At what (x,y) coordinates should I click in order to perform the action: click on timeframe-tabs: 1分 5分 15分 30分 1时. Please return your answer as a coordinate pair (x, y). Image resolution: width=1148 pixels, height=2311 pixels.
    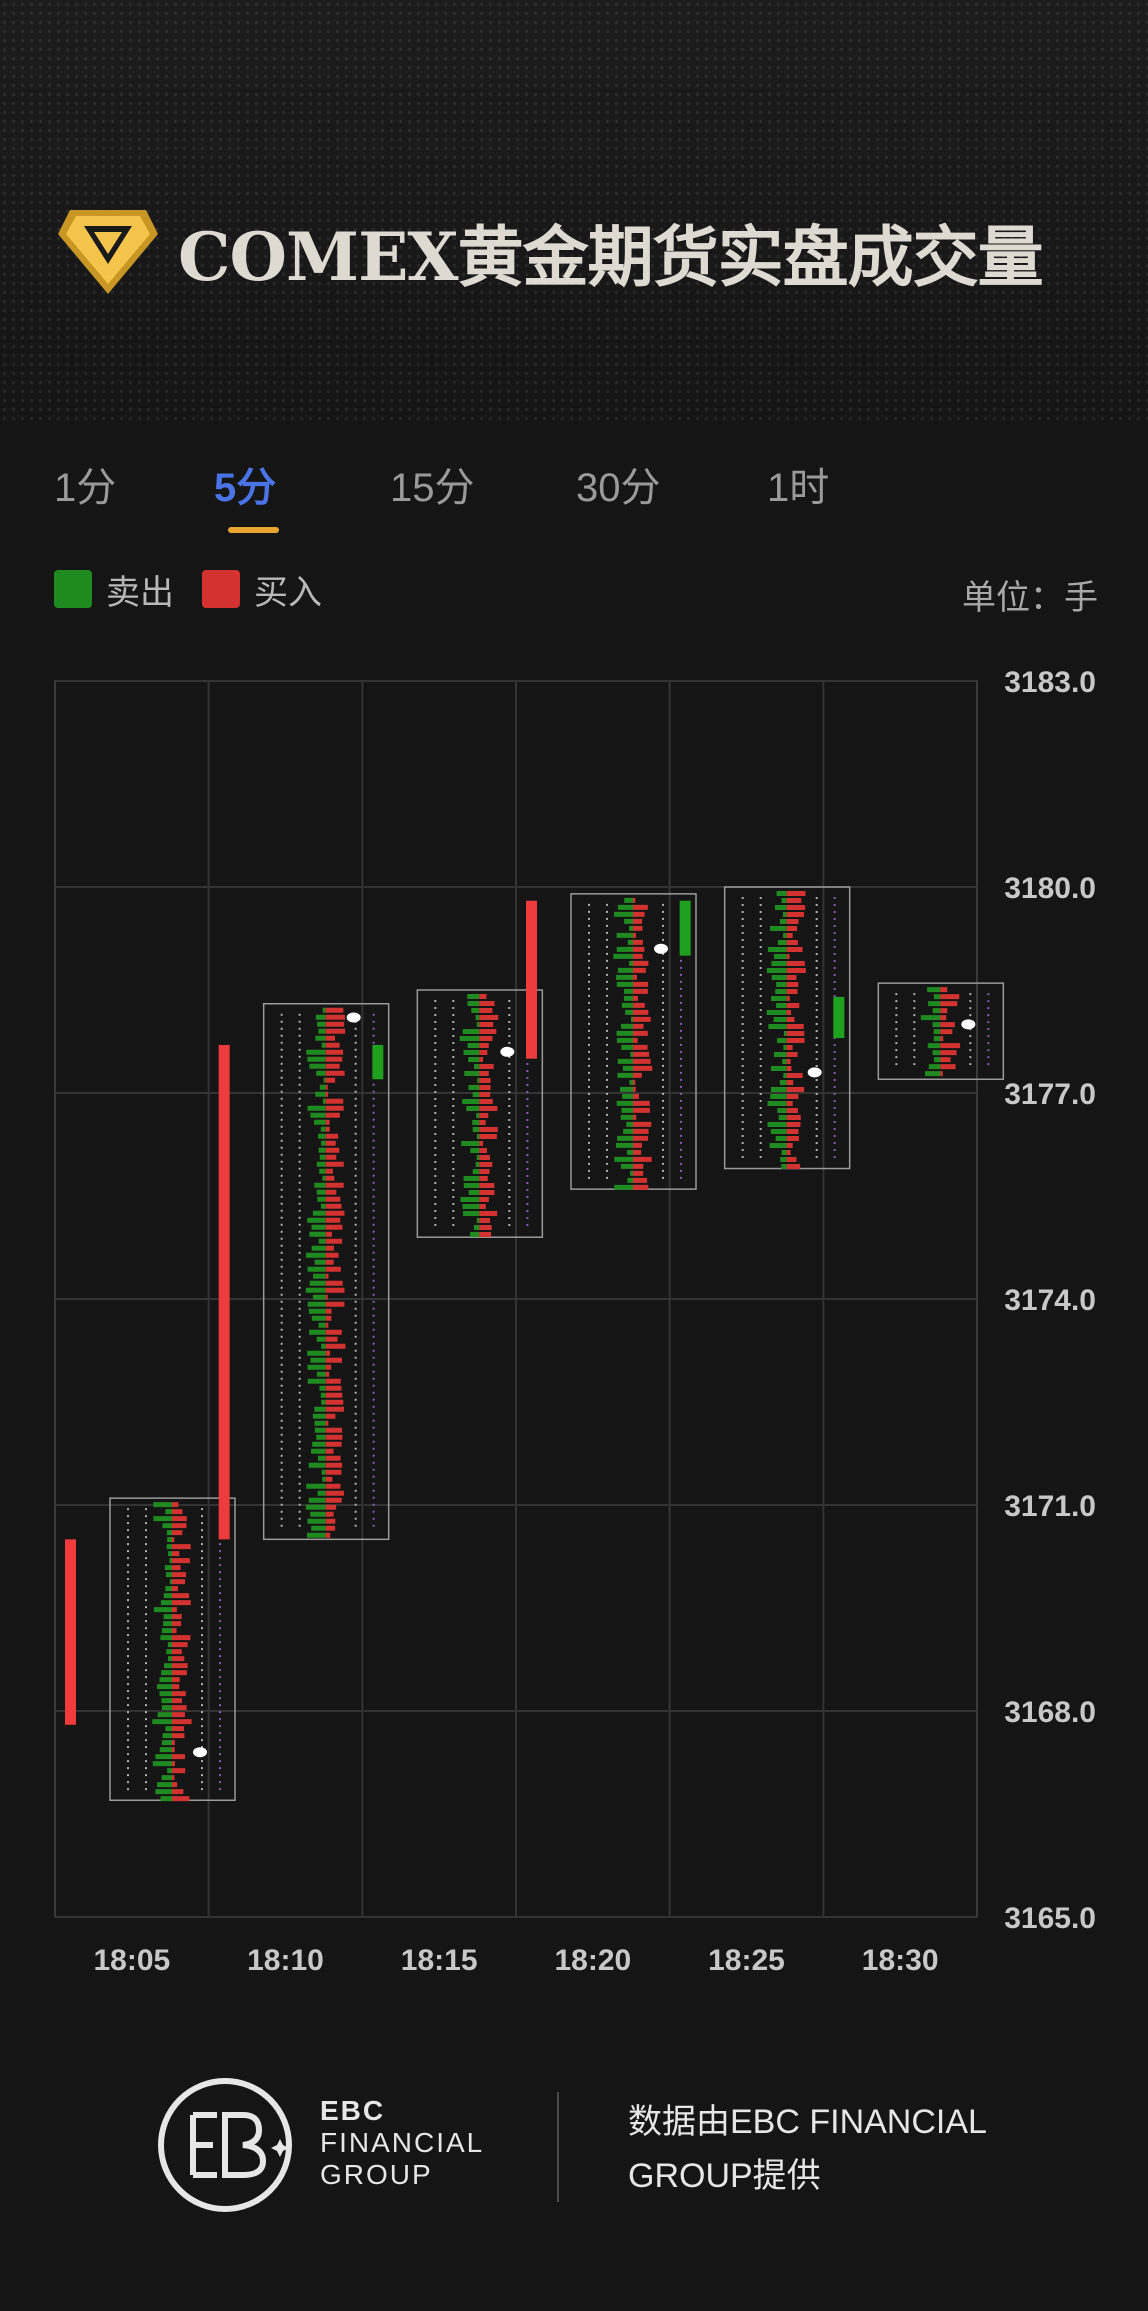
    Looking at the image, I should click on (574, 495).